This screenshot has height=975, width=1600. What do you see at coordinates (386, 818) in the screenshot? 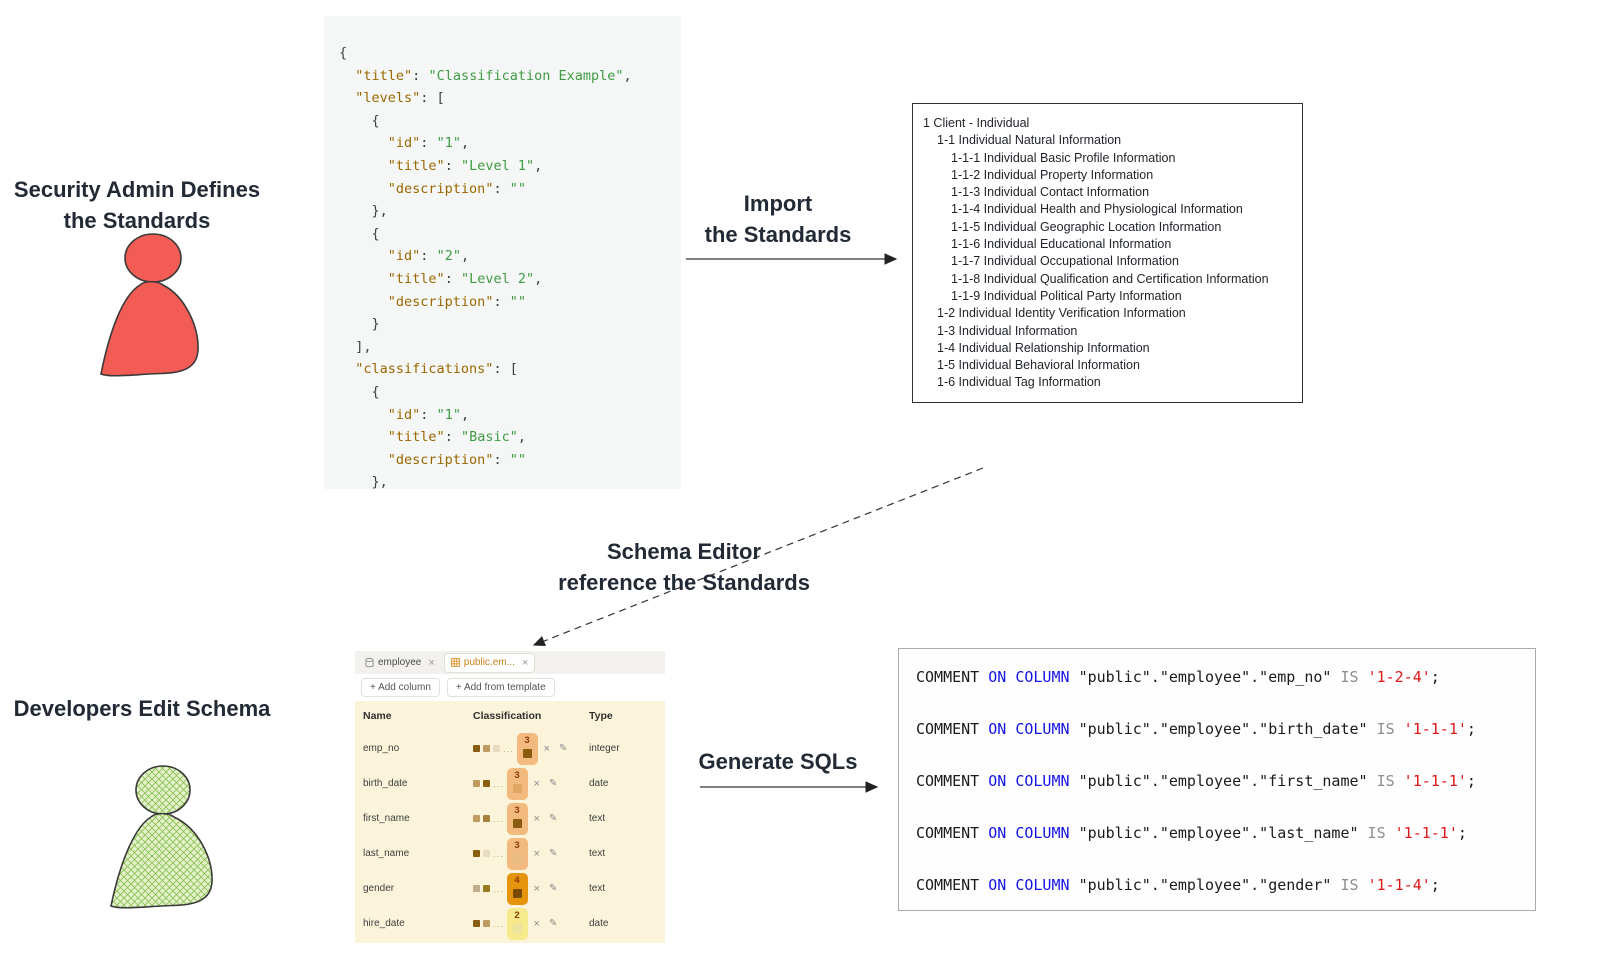
I see `column-name: first_name` at bounding box center [386, 818].